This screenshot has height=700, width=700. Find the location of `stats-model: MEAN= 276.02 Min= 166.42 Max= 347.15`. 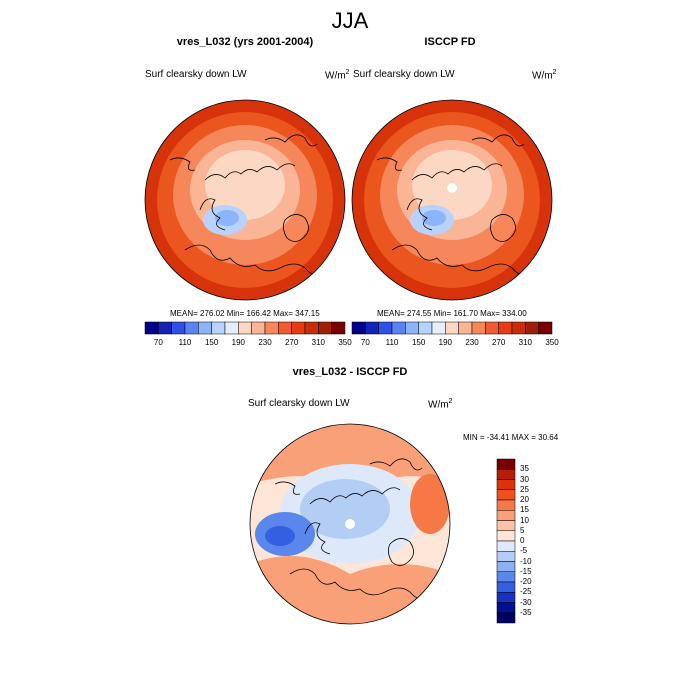

stats-model: MEAN= 276.02 Min= 166.42 Max= 347.15 is located at coordinates (245, 313).